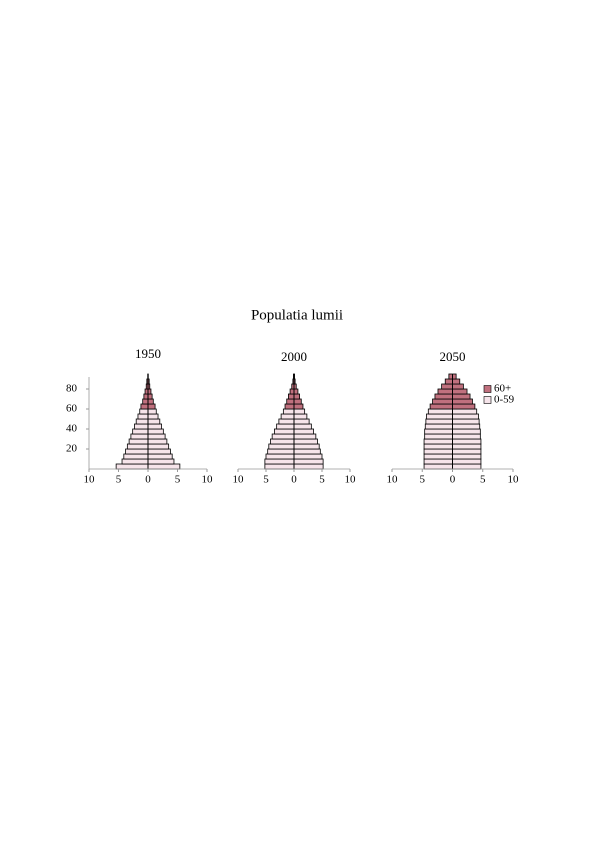  Describe the element at coordinates (72, 389) in the screenshot. I see `y-tick-label: 80` at that location.